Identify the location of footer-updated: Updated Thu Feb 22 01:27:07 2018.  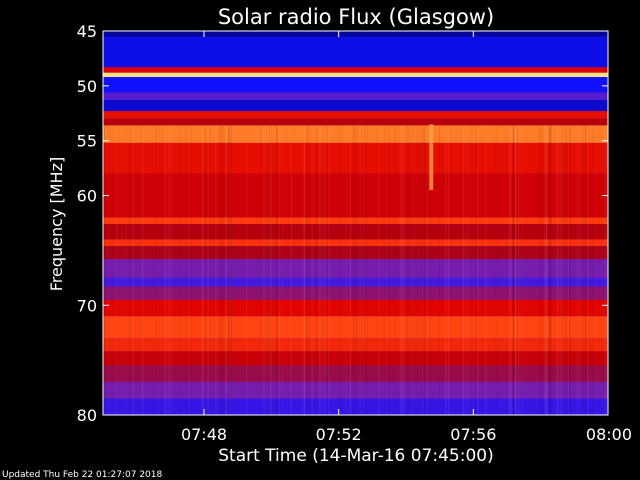
(82, 475).